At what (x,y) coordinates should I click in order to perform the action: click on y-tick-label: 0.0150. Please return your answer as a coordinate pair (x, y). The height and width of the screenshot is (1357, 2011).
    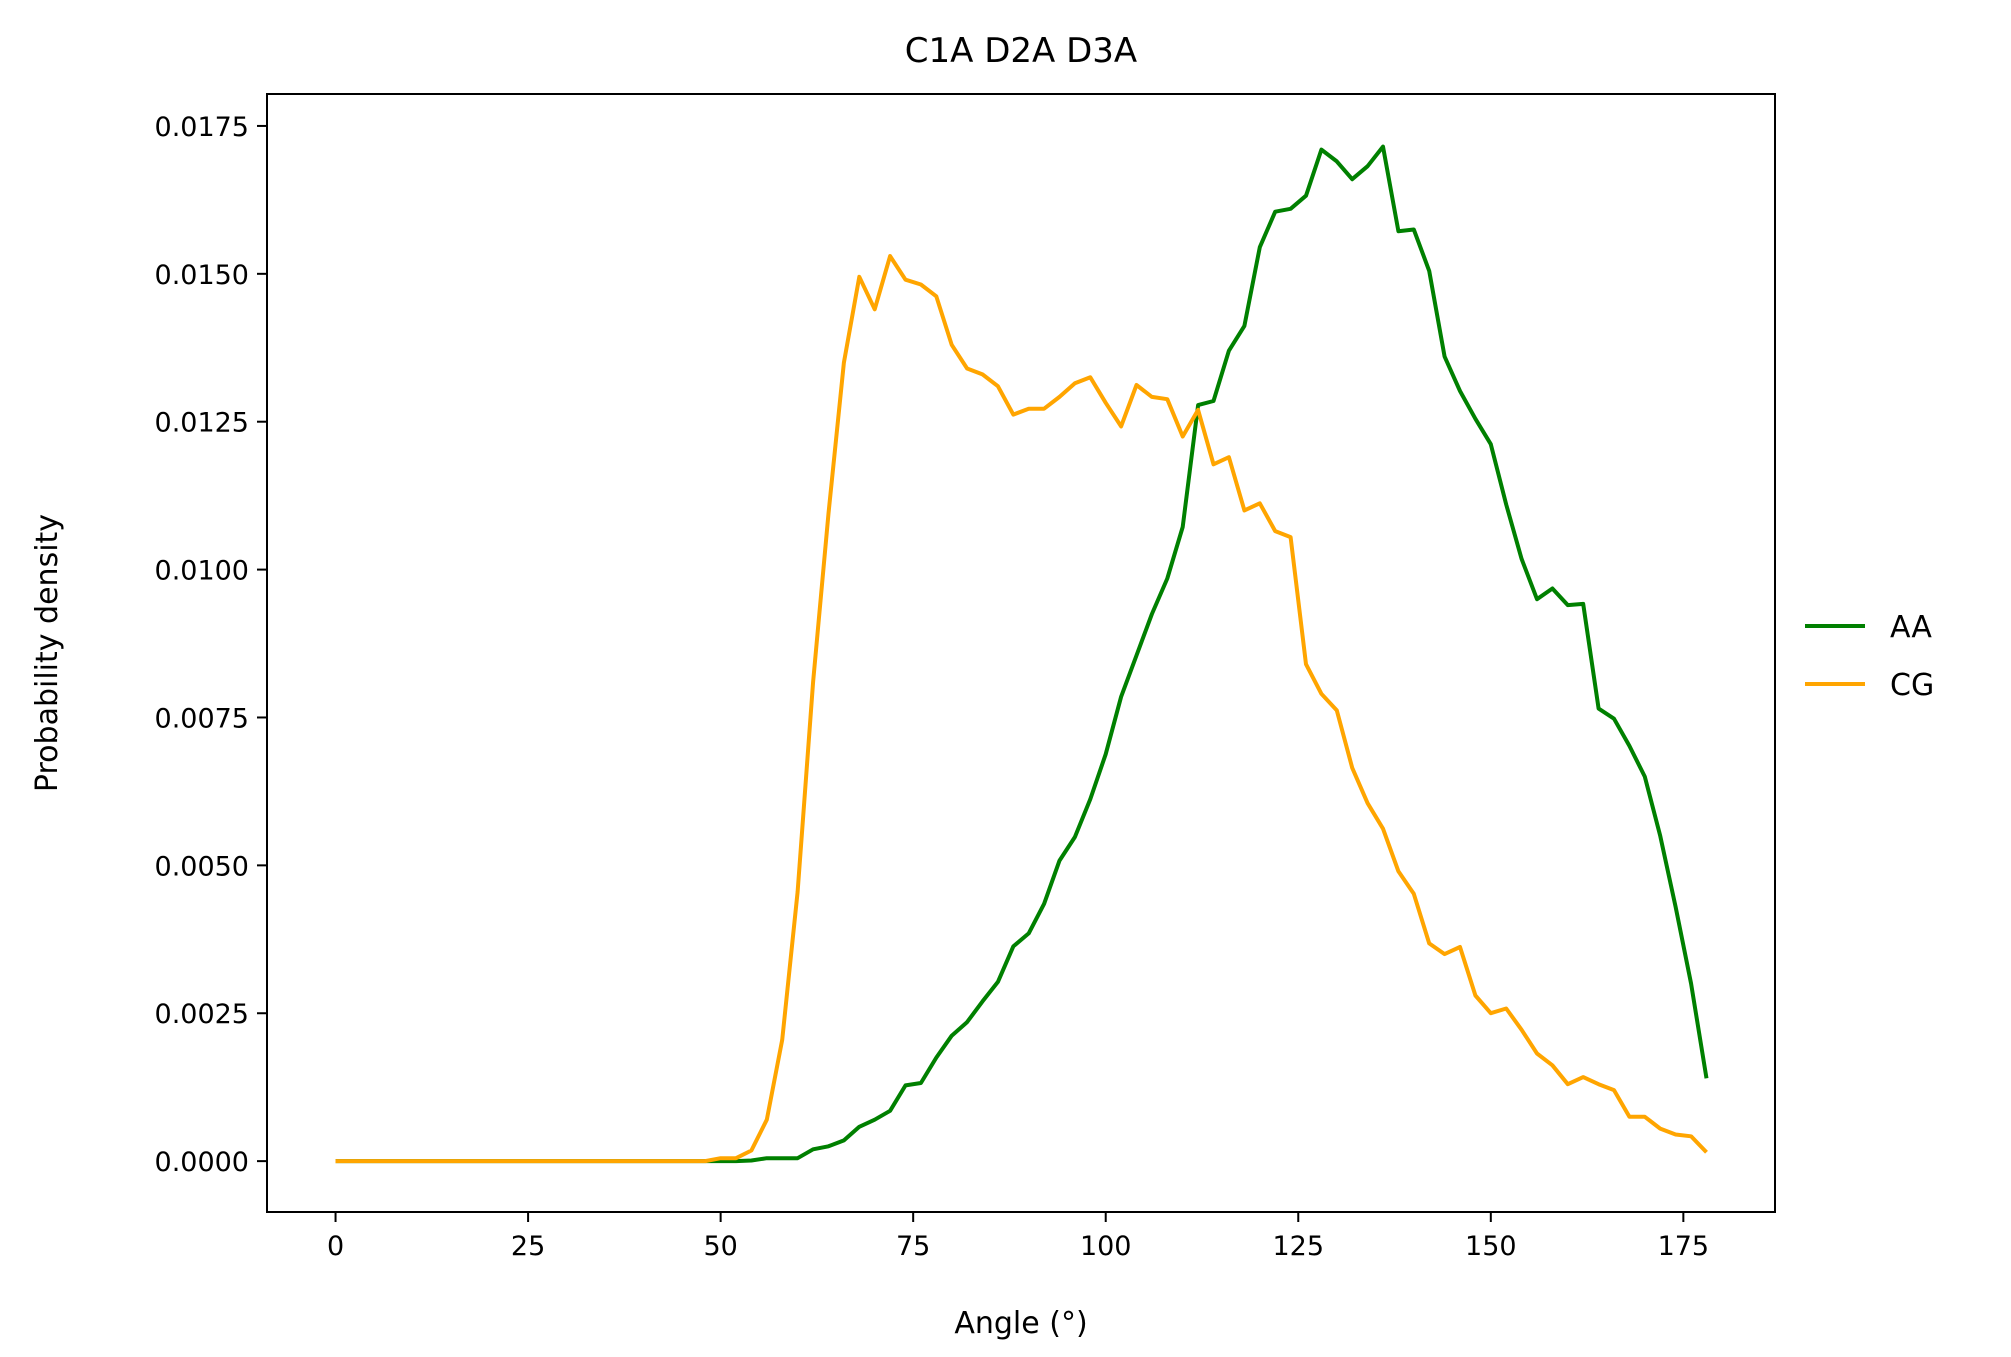
    Looking at the image, I should click on (202, 275).